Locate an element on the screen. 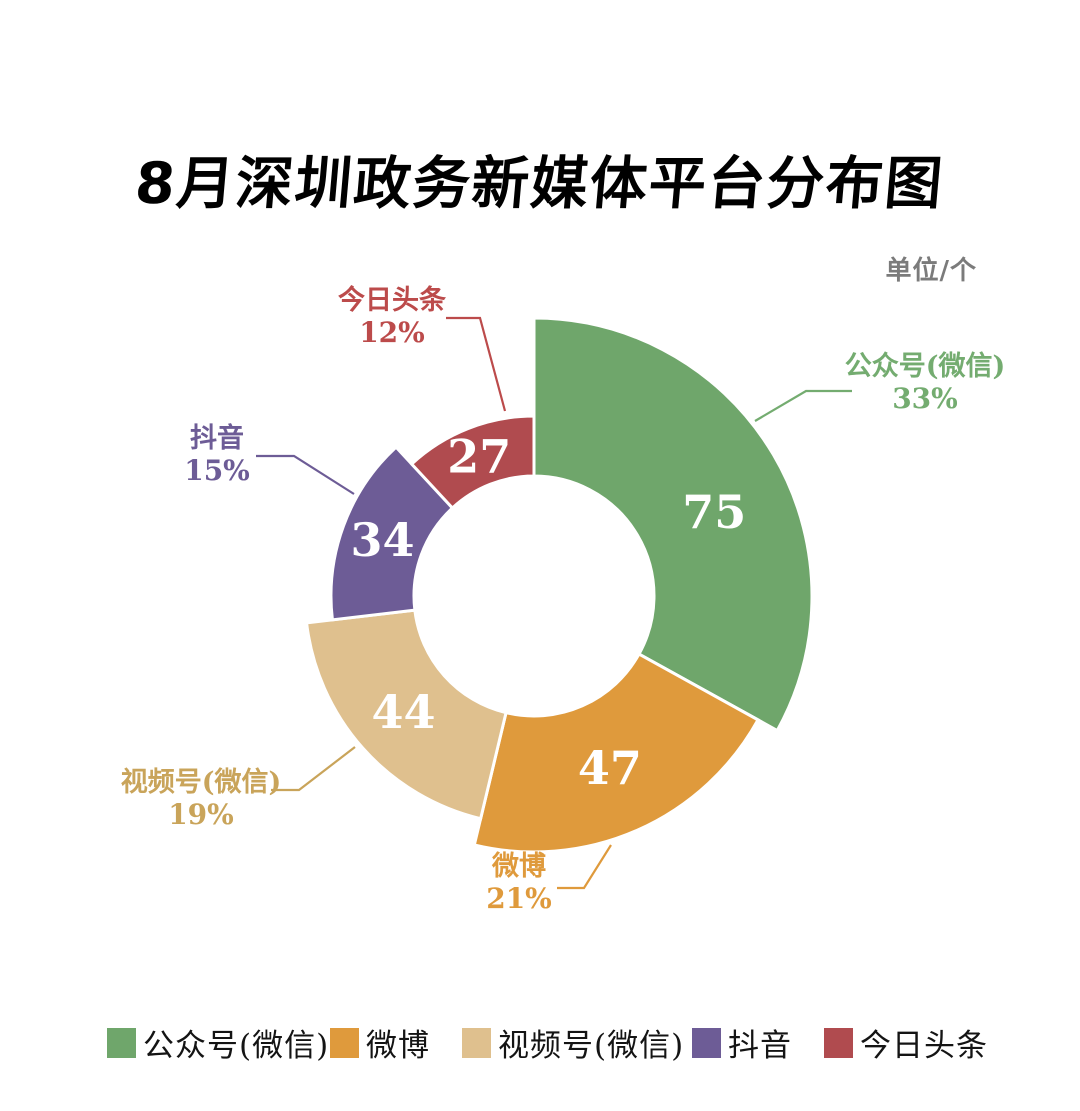 This screenshot has width=1080, height=1111. slice-value: 47 is located at coordinates (610, 768).